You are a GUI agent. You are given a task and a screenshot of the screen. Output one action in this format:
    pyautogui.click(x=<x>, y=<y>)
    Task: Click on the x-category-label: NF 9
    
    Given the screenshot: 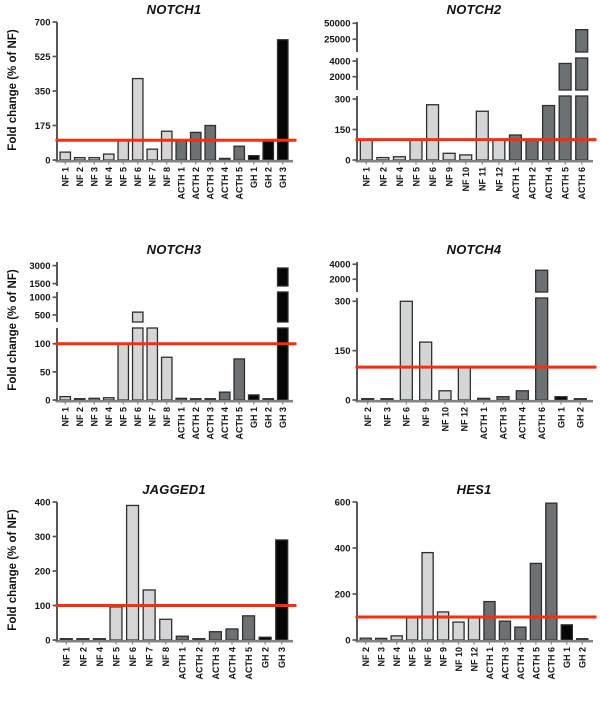 What is the action you would take?
    pyautogui.click(x=426, y=417)
    